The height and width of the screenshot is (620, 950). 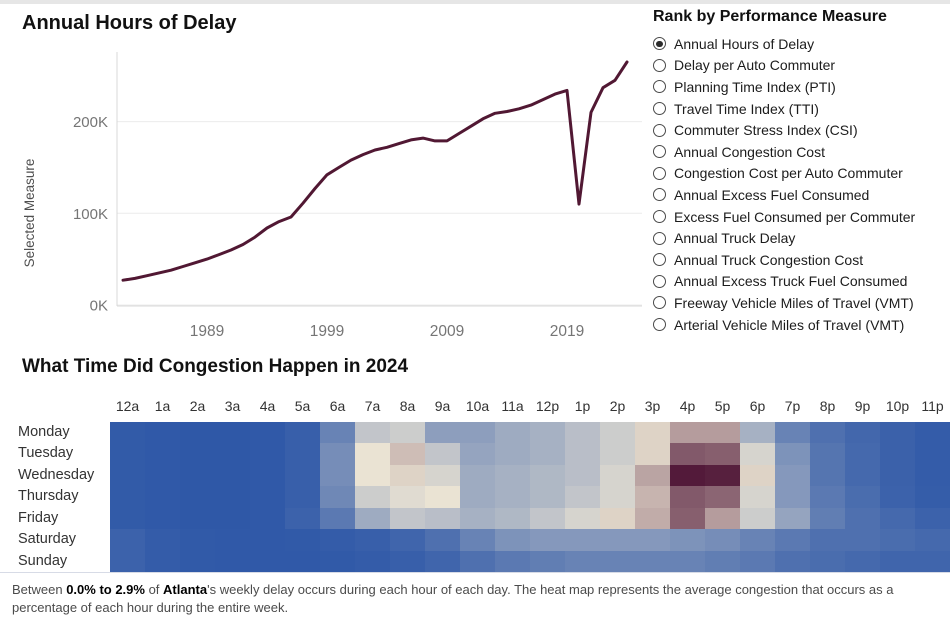 I want to click on radio-option: Commuter Stress Index (CSI), so click(x=801, y=130).